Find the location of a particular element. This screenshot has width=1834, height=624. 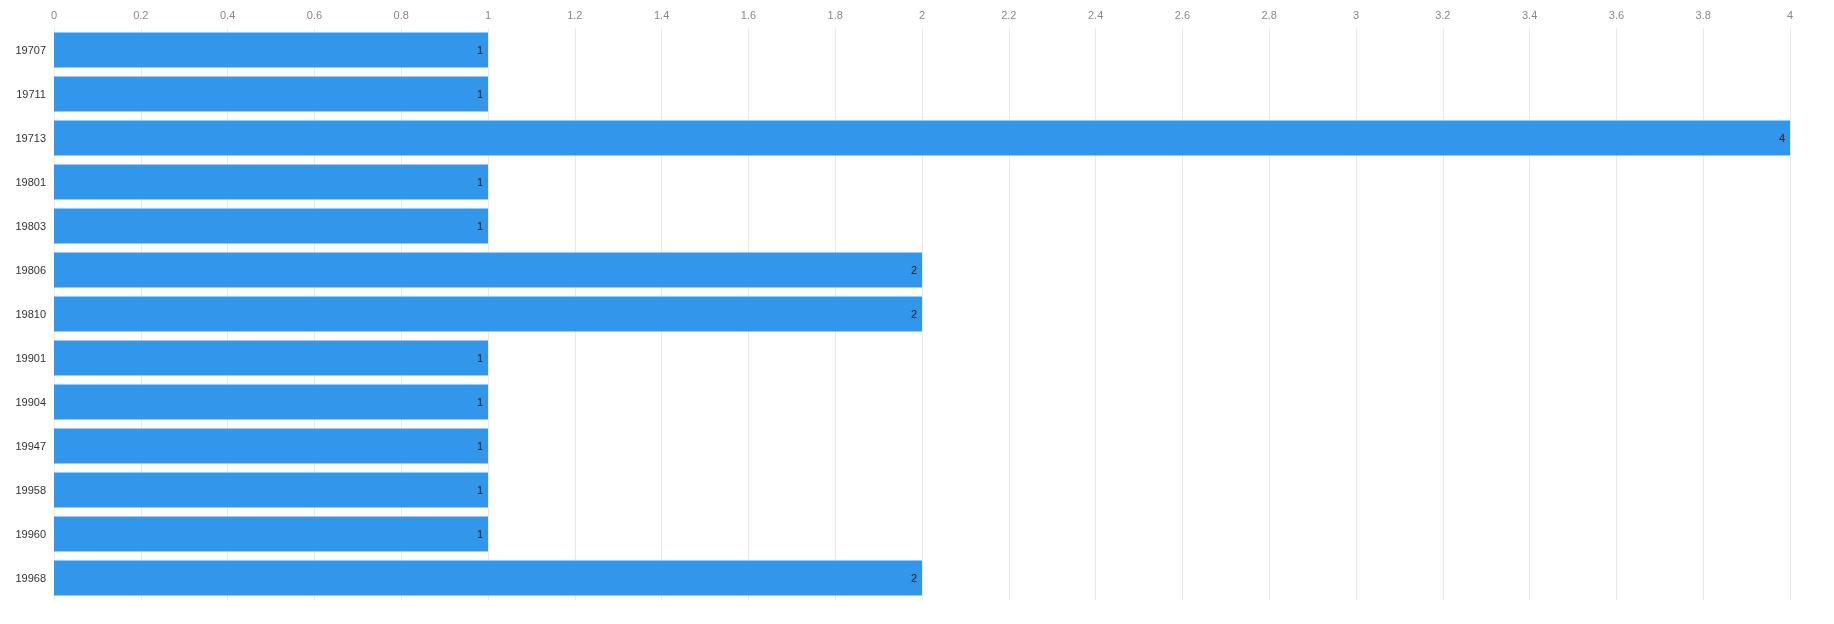

x-tick-label: 0 is located at coordinates (54, 14).